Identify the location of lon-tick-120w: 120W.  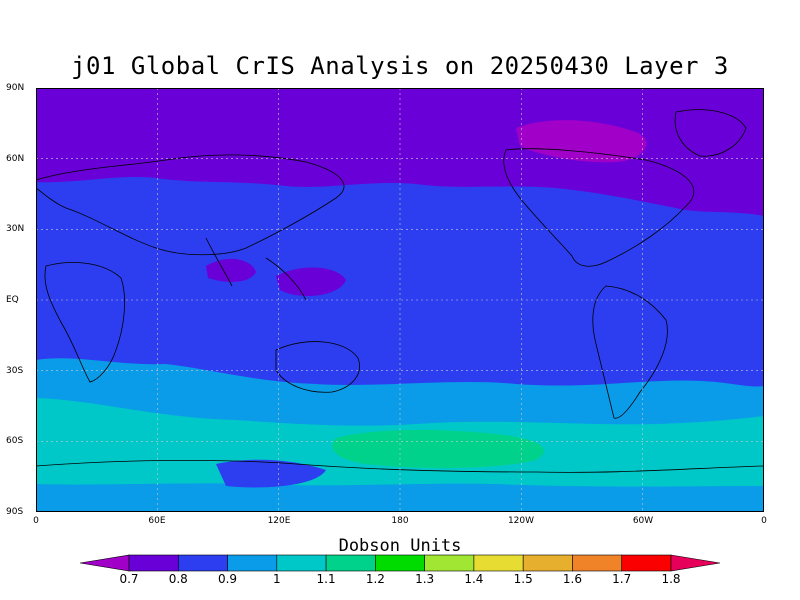
(521, 521).